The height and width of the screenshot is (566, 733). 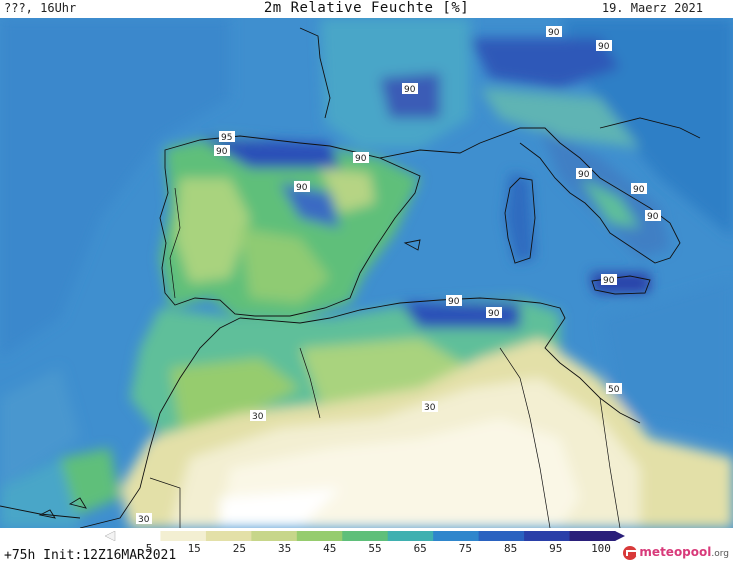 I want to click on label-italy-south: 90, so click(x=639, y=189).